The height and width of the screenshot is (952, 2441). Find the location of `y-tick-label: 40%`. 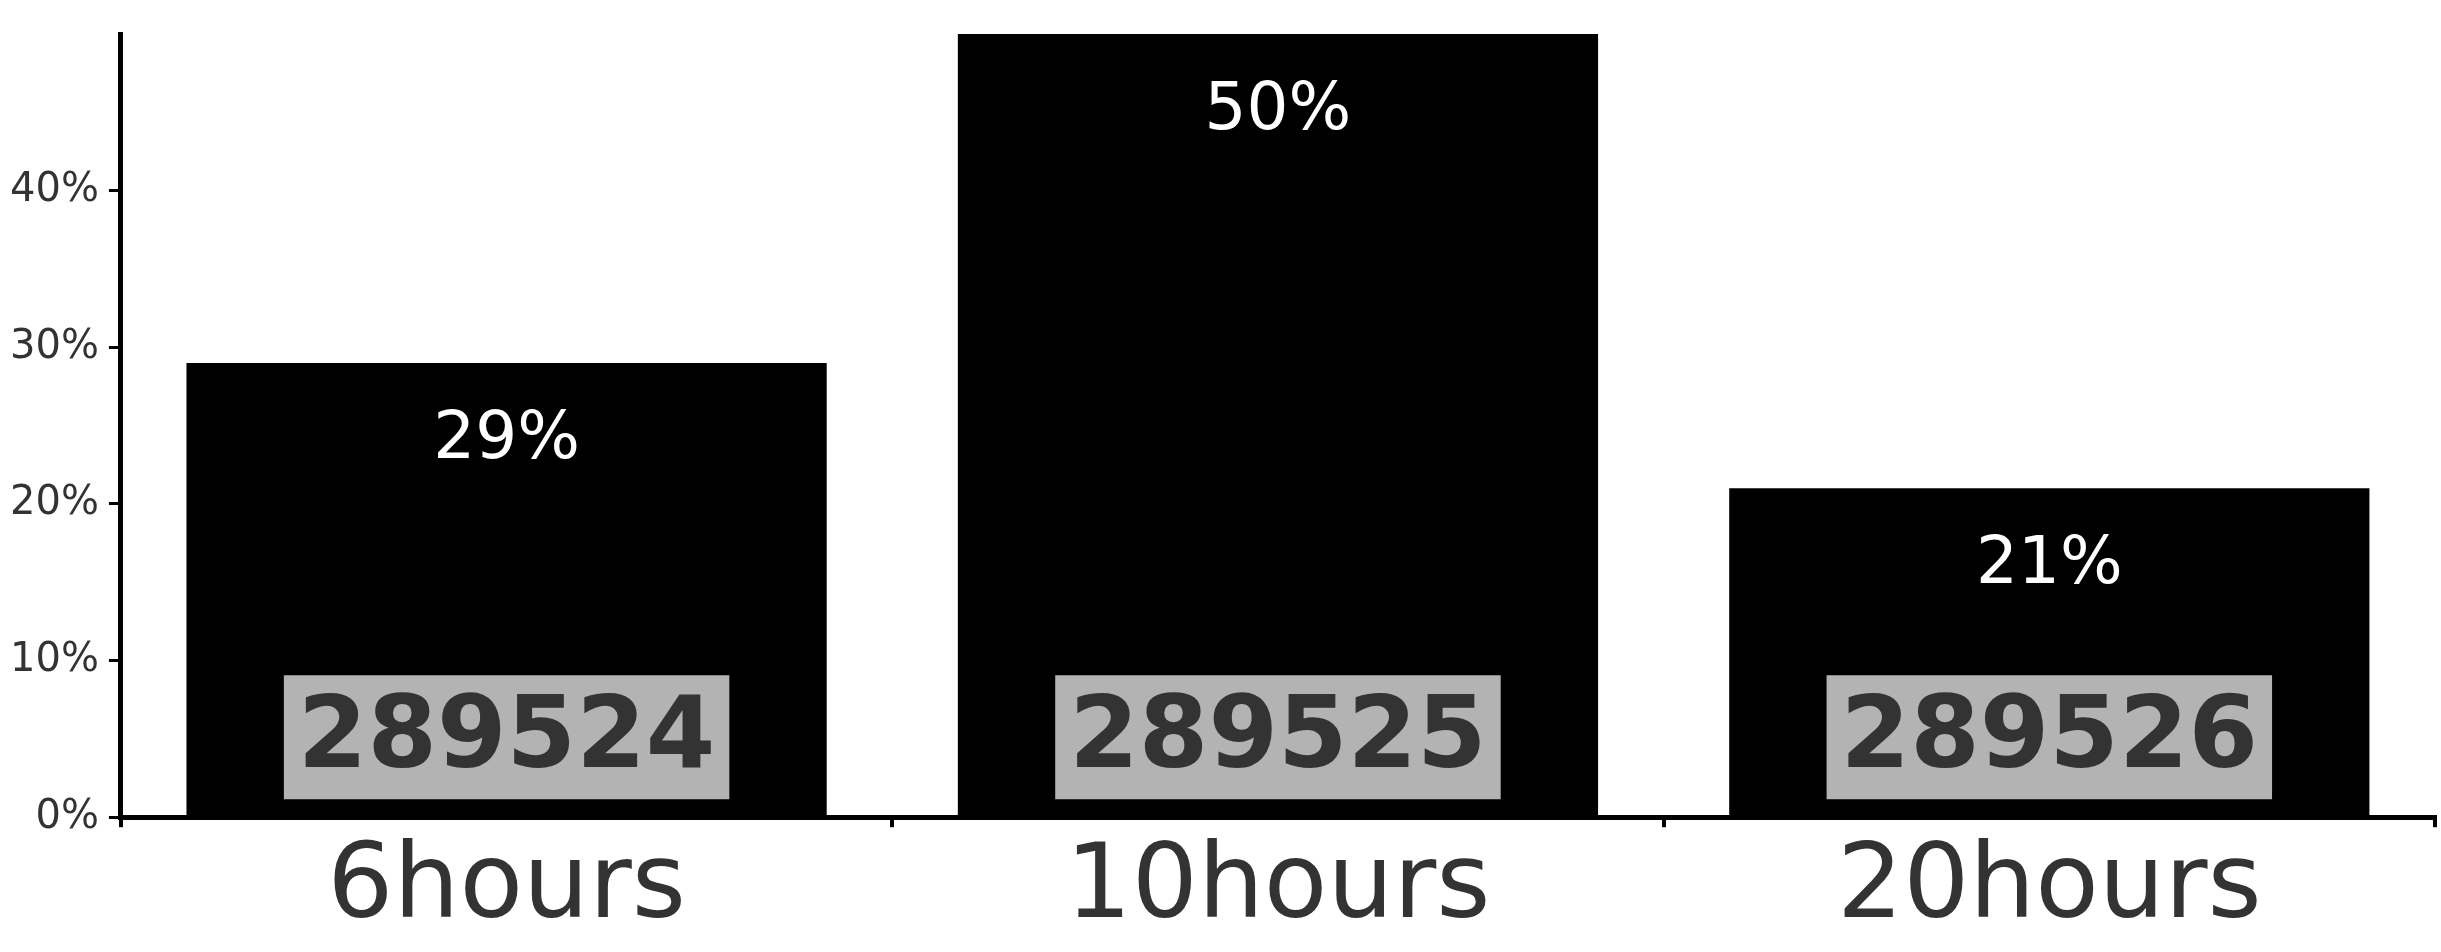

y-tick-label: 40% is located at coordinates (54, 187).